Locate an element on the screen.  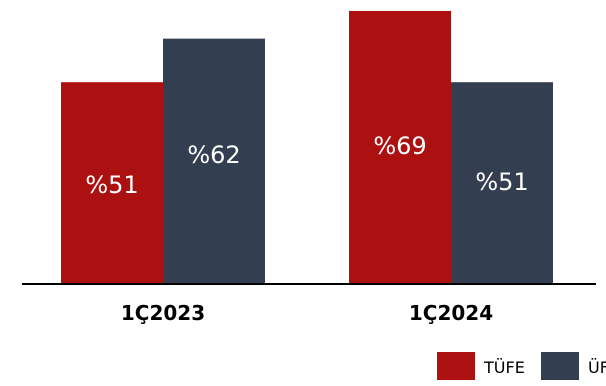
legend-swatch-üfe is located at coordinates (560, 366).